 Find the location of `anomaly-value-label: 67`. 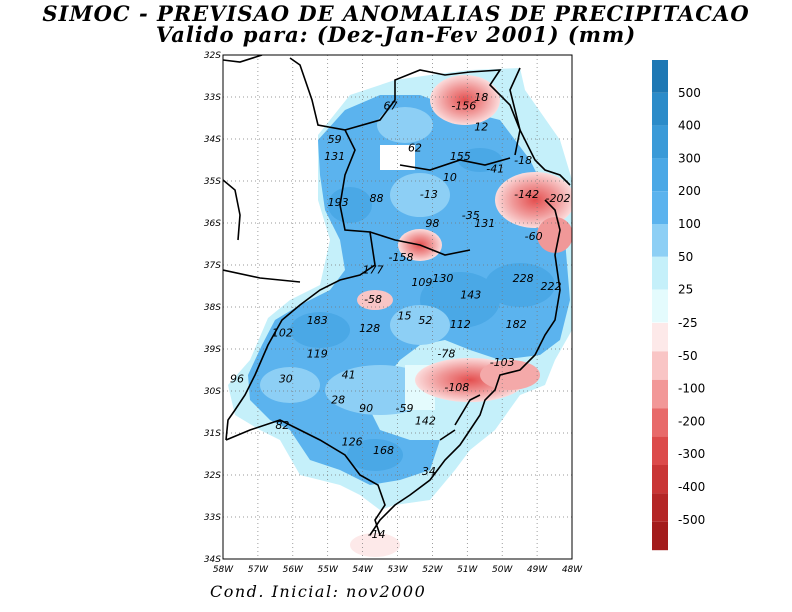

anomaly-value-label: 67 is located at coordinates (391, 106).